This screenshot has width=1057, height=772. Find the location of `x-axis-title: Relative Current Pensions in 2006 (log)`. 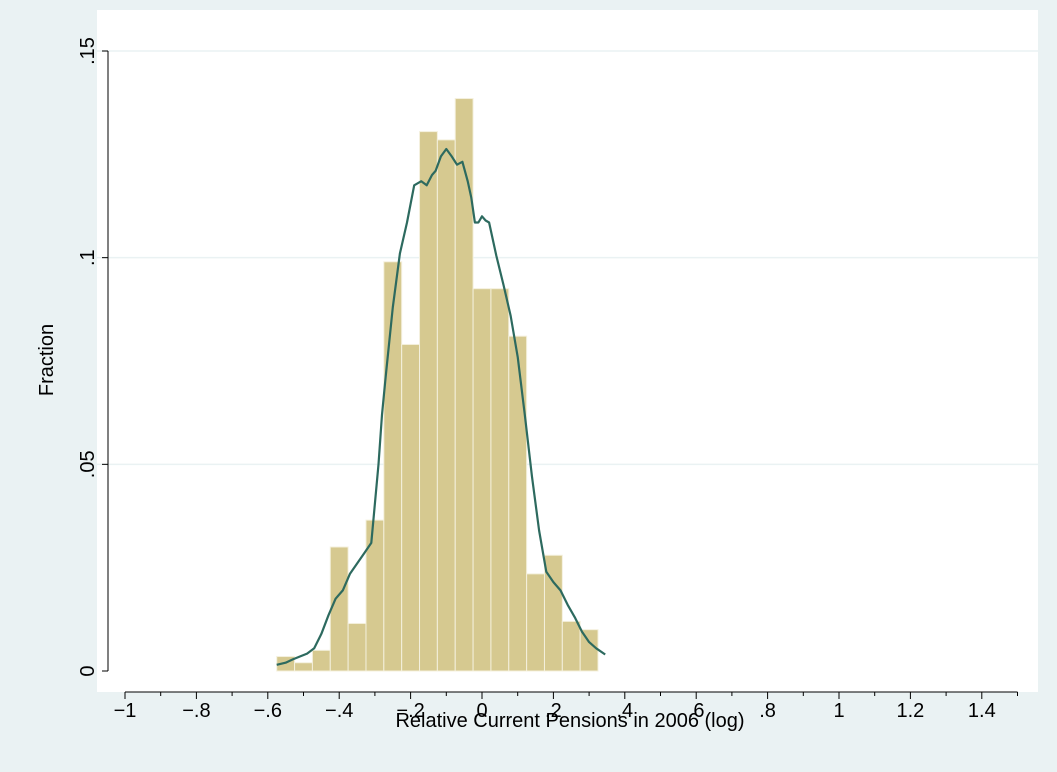

x-axis-title: Relative Current Pensions in 2006 (log) is located at coordinates (569, 721).